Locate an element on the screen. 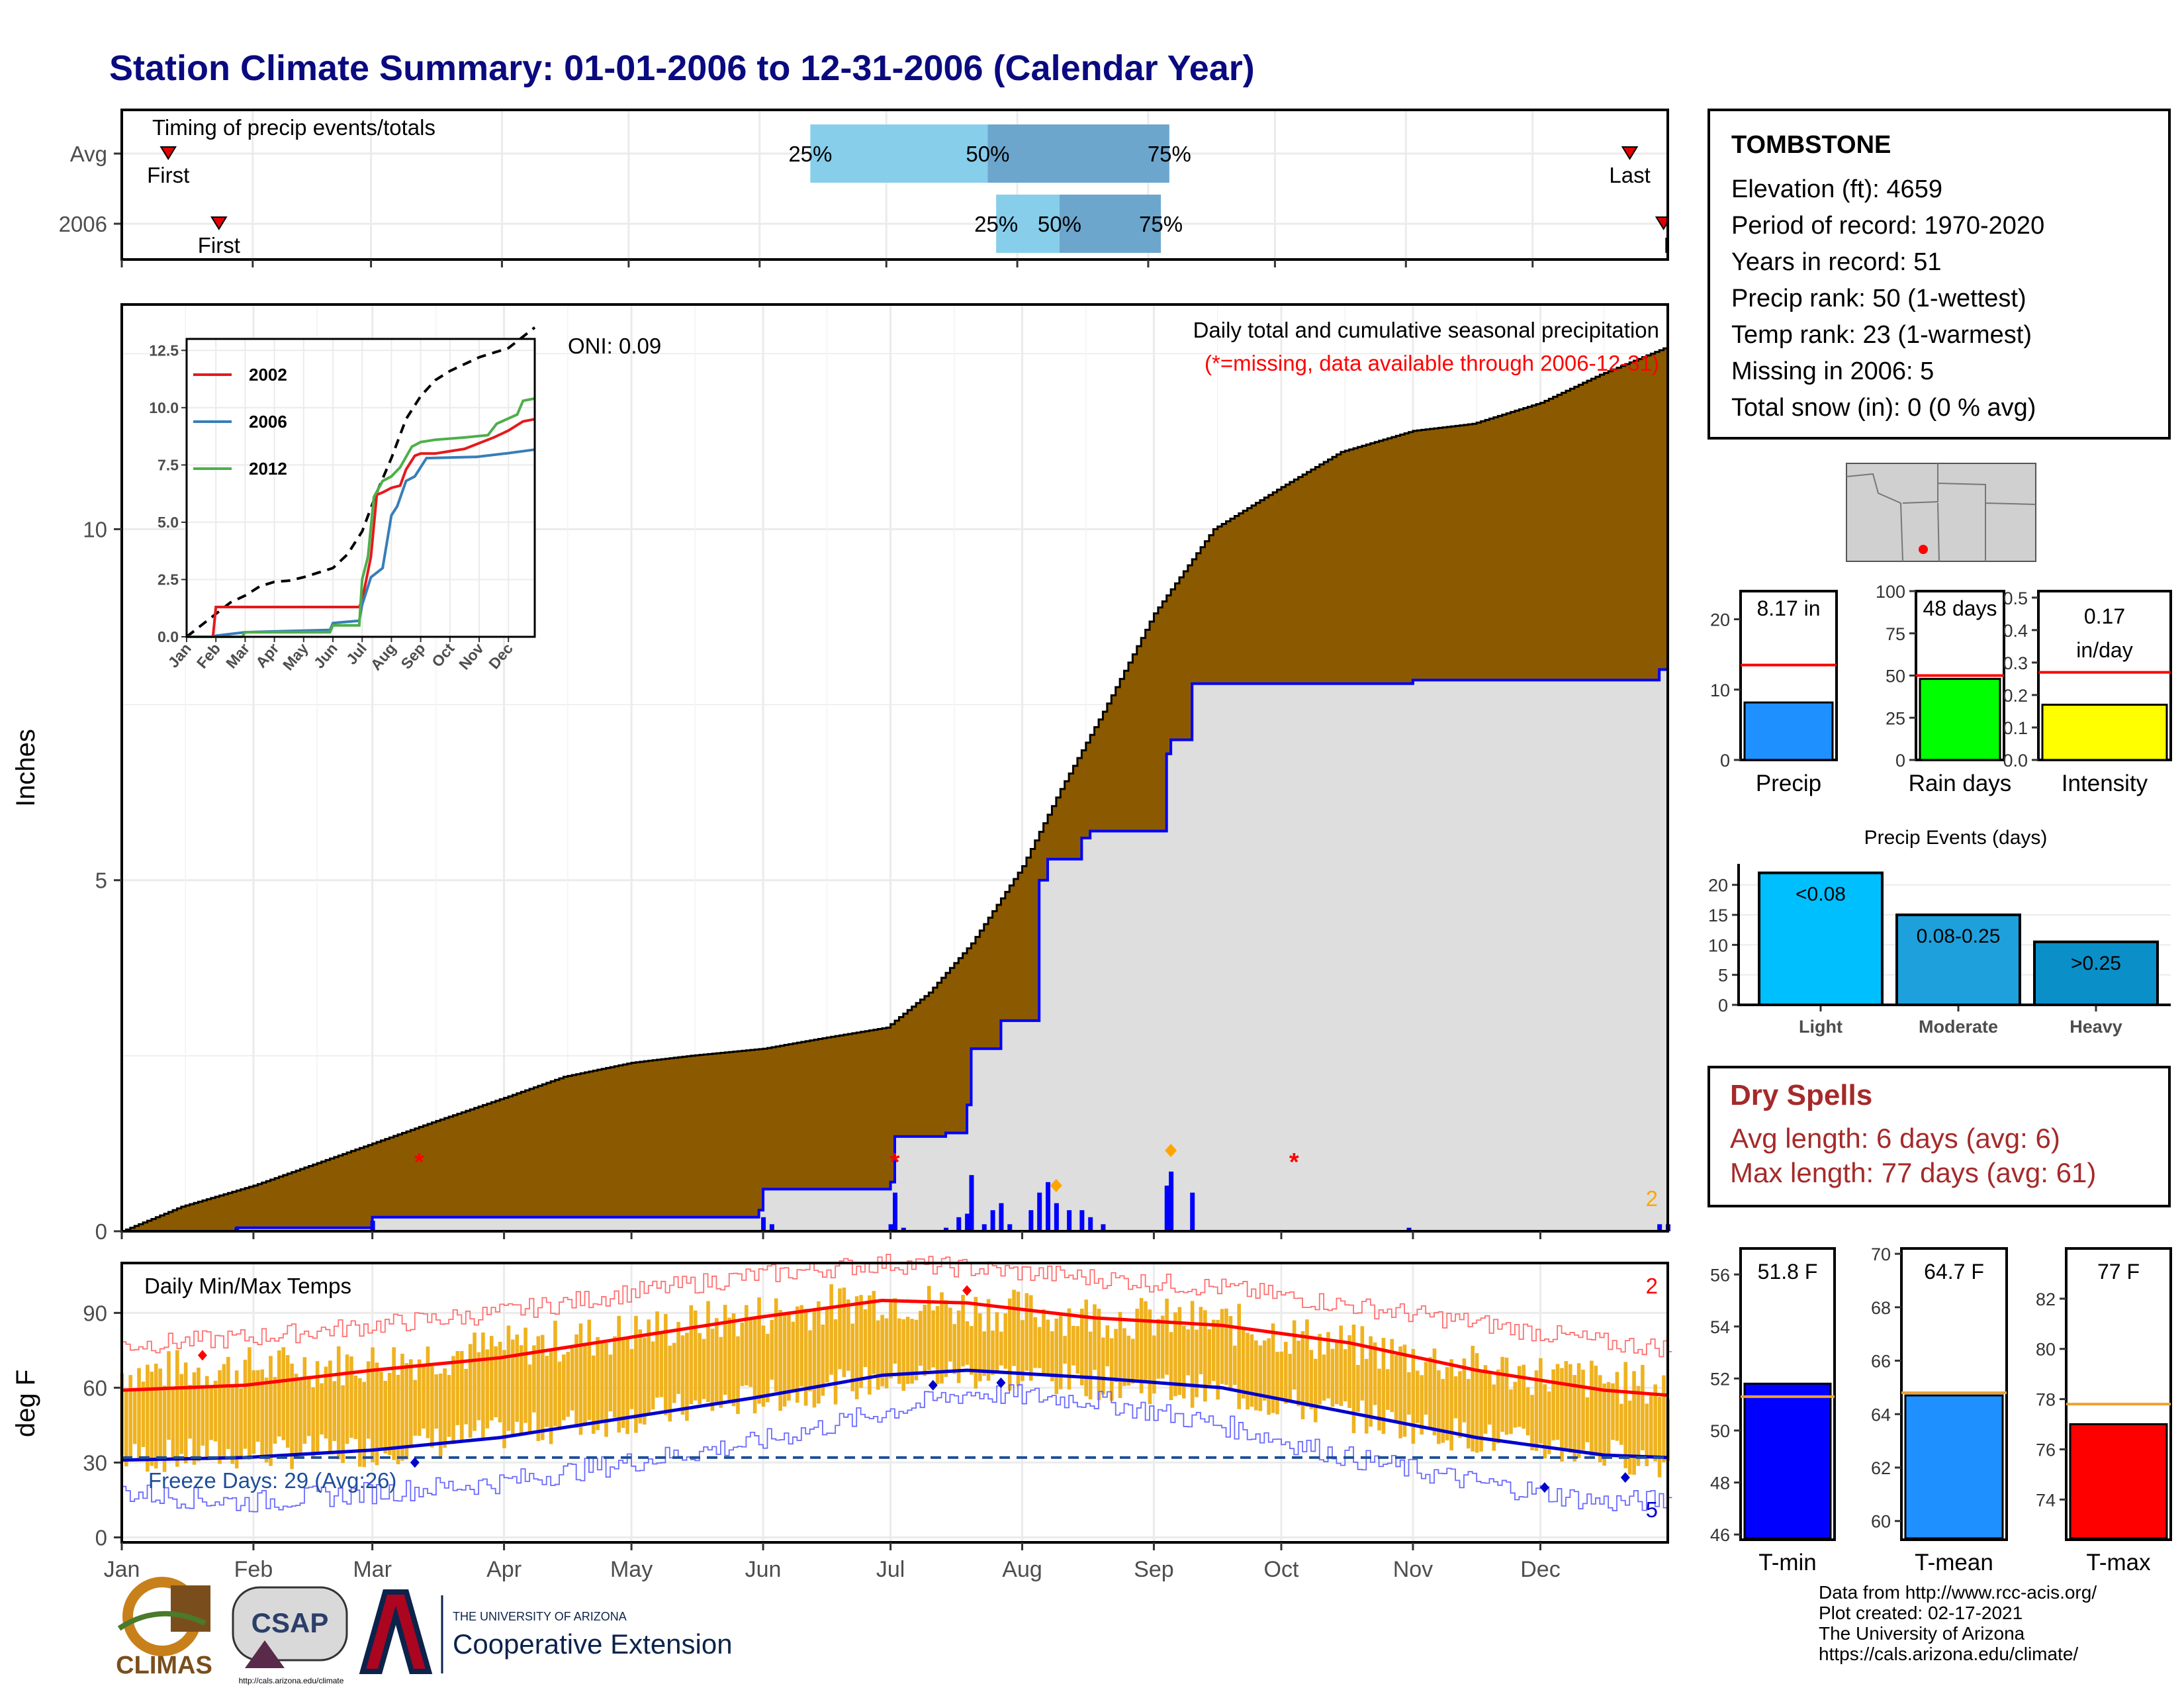  temp-panel-label: Daily Min/Max Temps is located at coordinates (247, 1286).